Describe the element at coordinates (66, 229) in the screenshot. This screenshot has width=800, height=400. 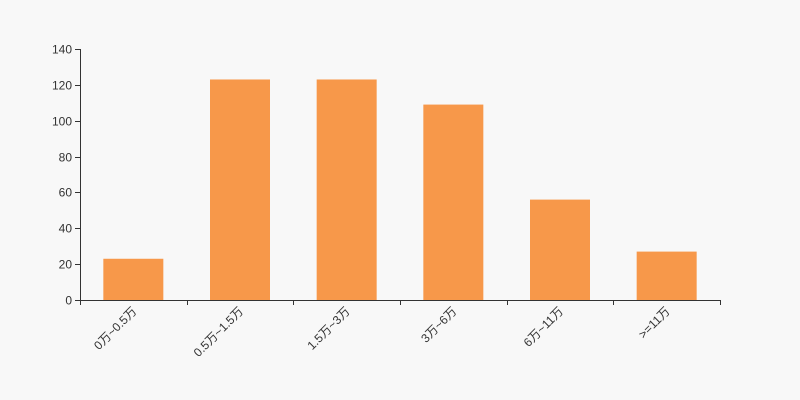
I see `y-tick-label: 40` at that location.